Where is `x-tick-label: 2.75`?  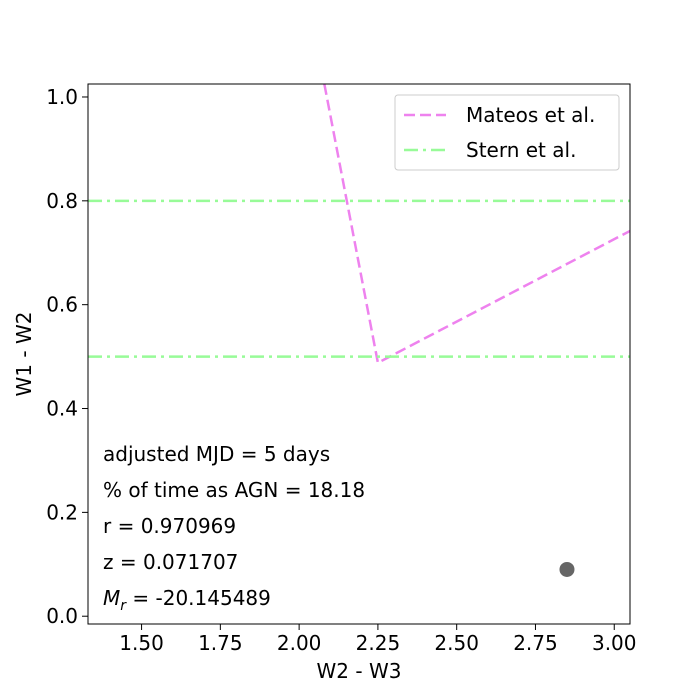 x-tick-label: 2.75 is located at coordinates (535, 643).